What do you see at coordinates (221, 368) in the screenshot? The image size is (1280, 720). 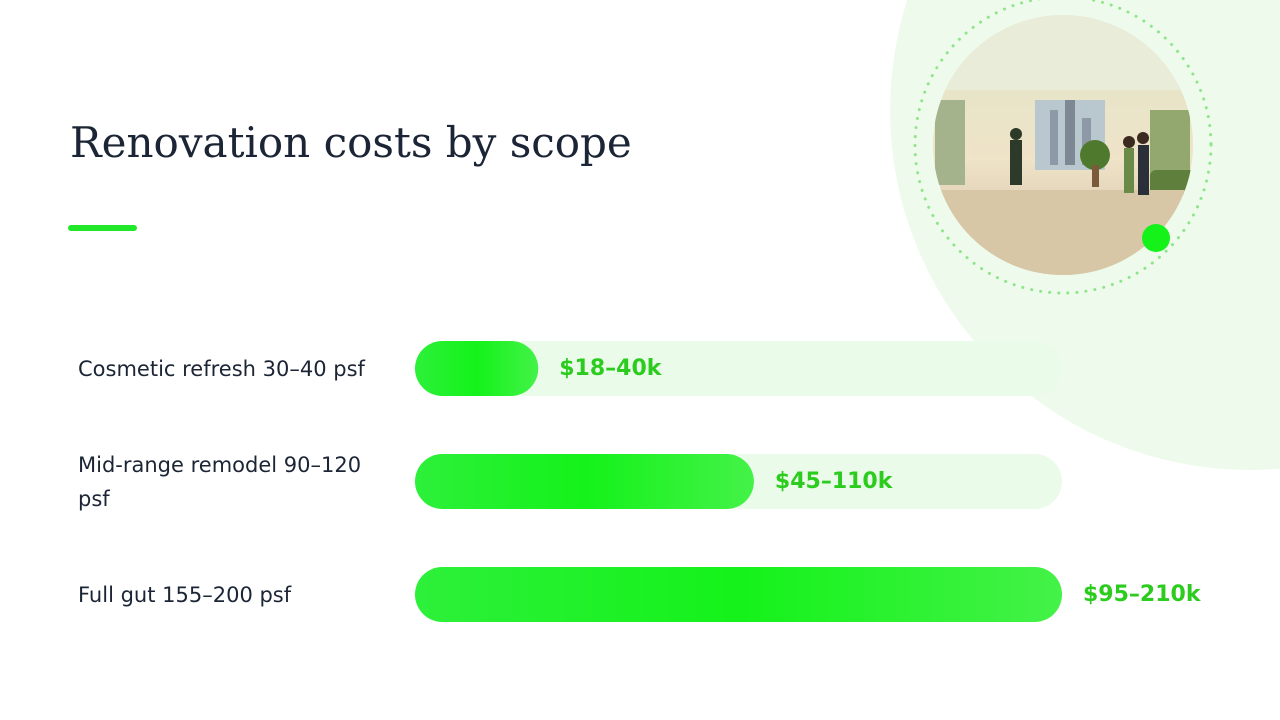 I see `category-label: Cosmetic refresh 30–40 psf` at bounding box center [221, 368].